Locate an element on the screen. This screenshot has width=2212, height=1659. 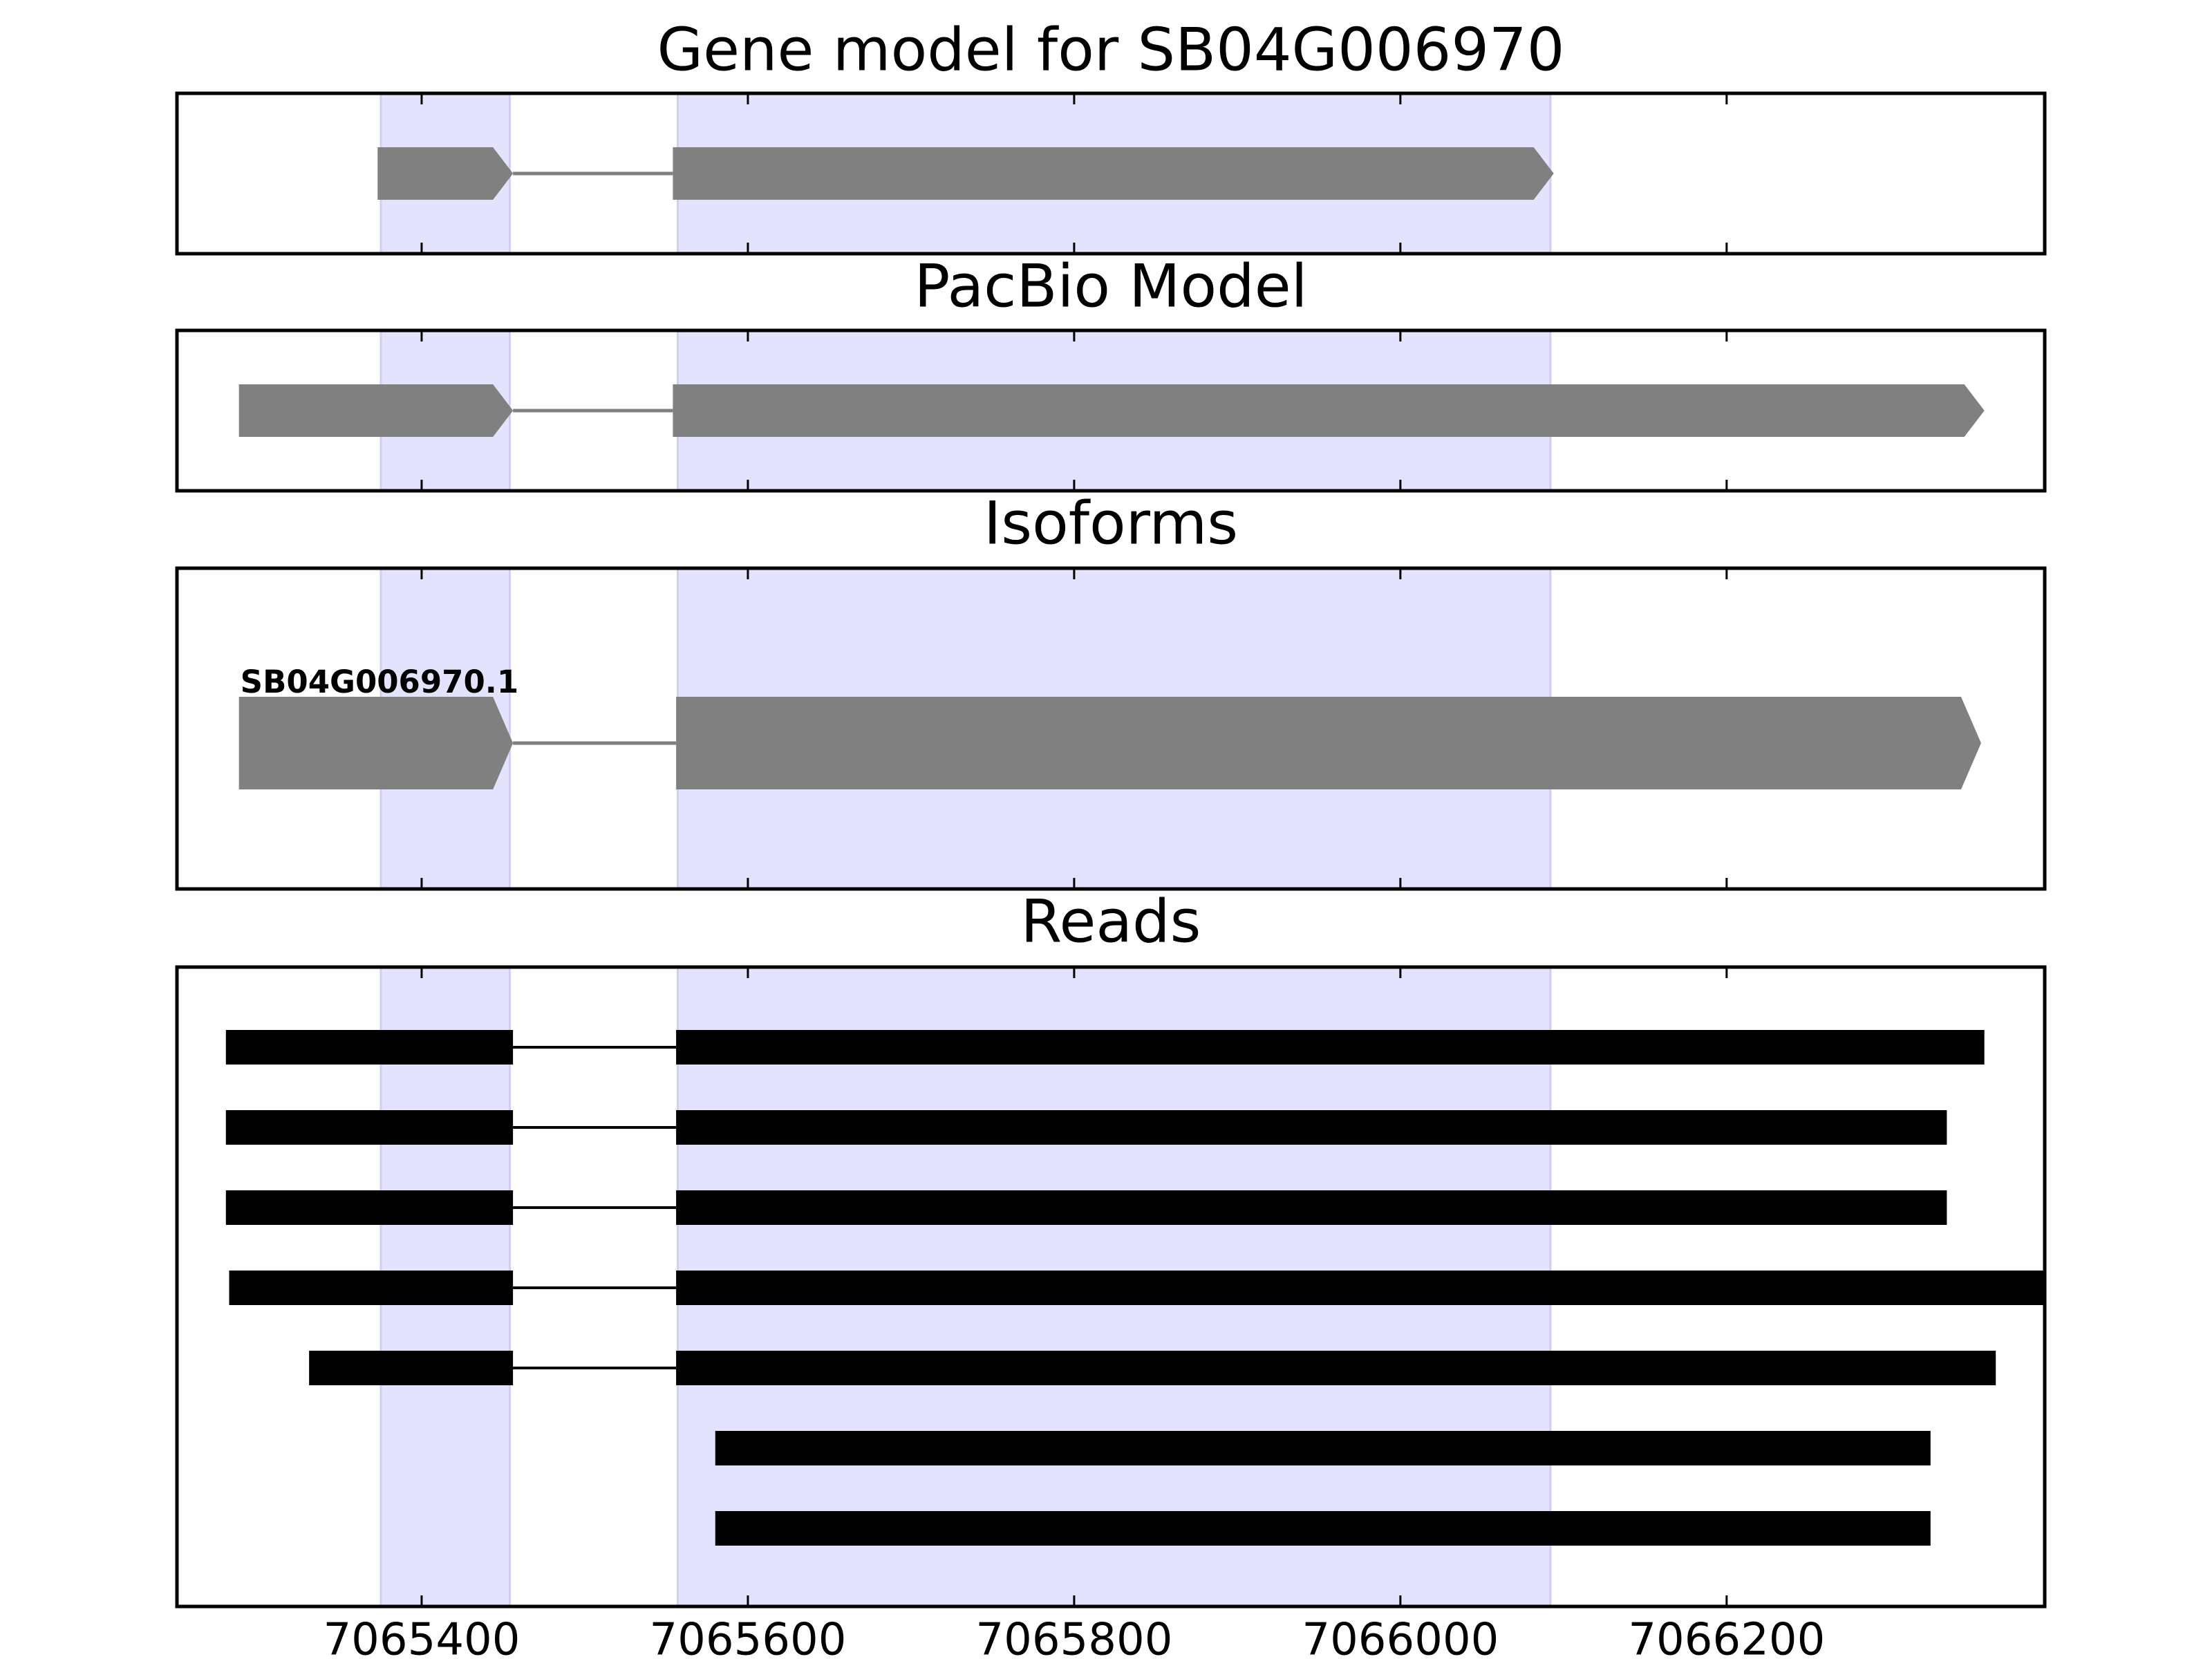
x-tick-label: 7066200 is located at coordinates (1727, 1637).